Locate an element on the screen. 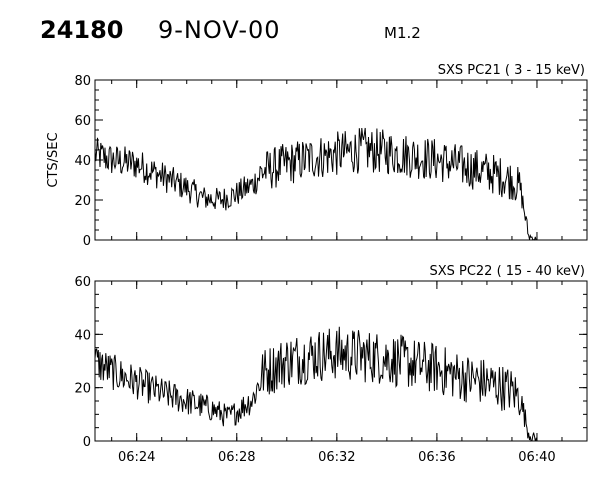 This screenshot has width=600, height=480. event-date: 9-NOV-00 is located at coordinates (219, 30).